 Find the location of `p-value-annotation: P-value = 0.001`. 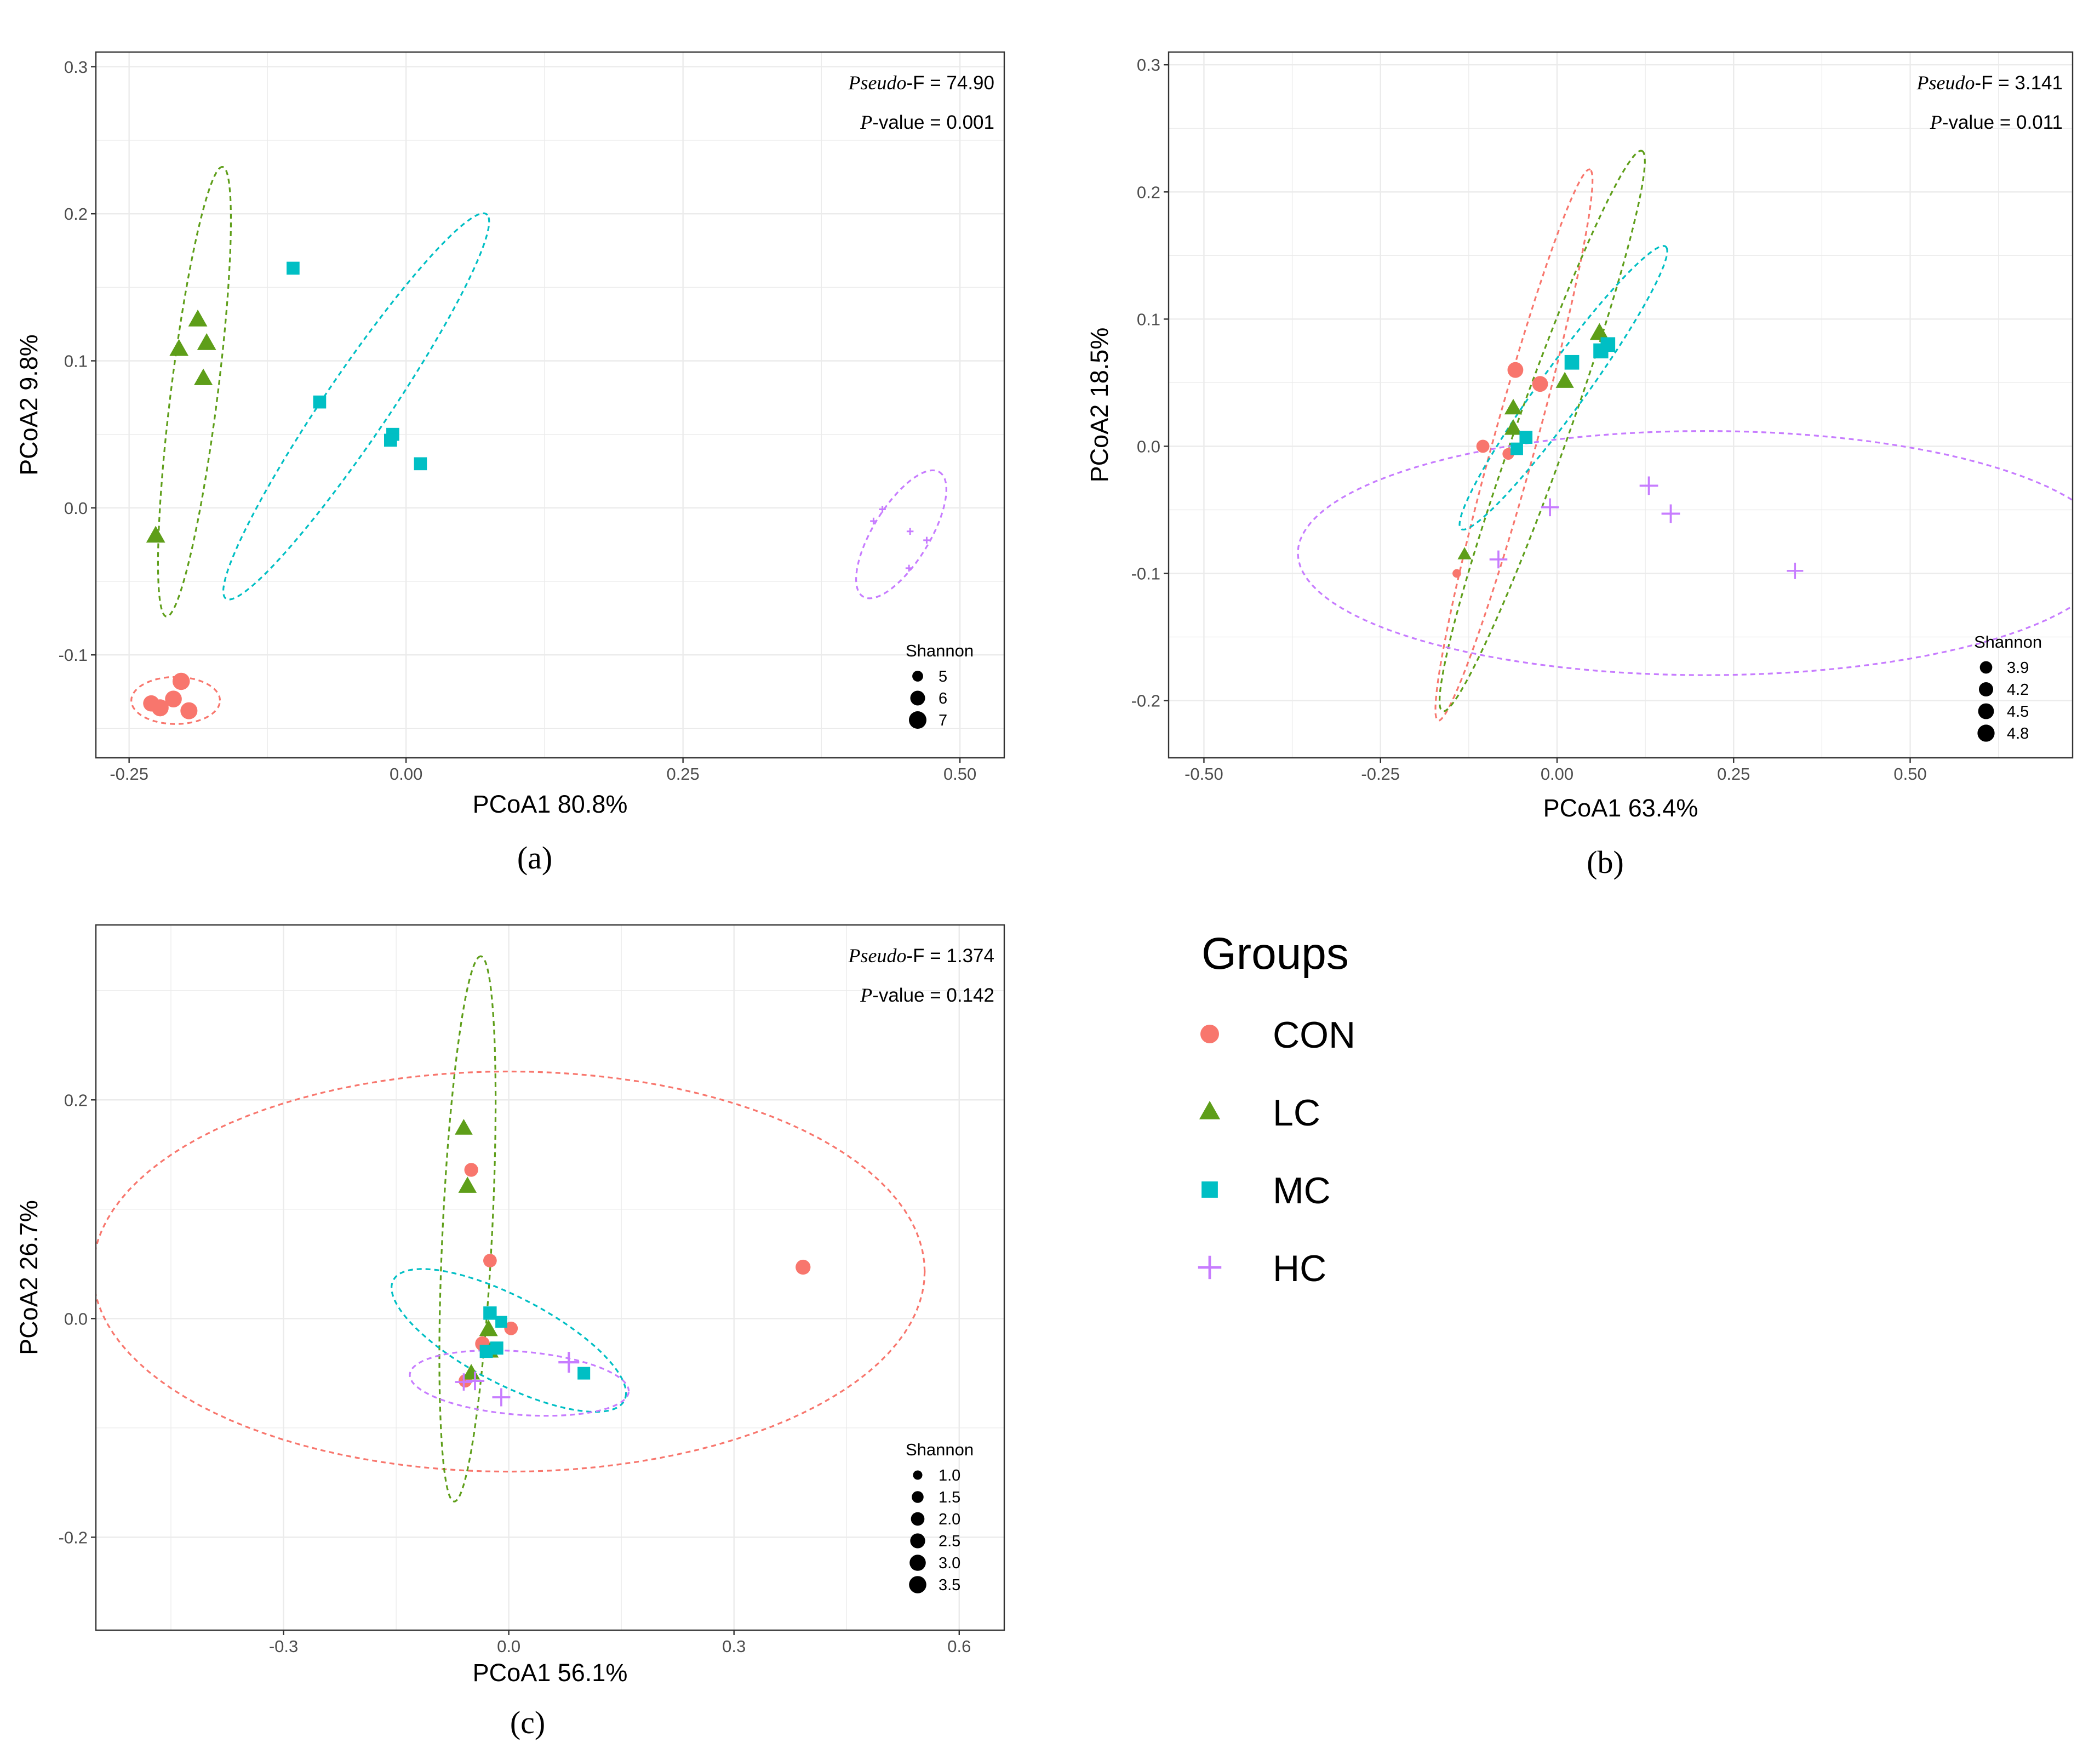

p-value-annotation: P-value = 0.001 is located at coordinates (927, 122).